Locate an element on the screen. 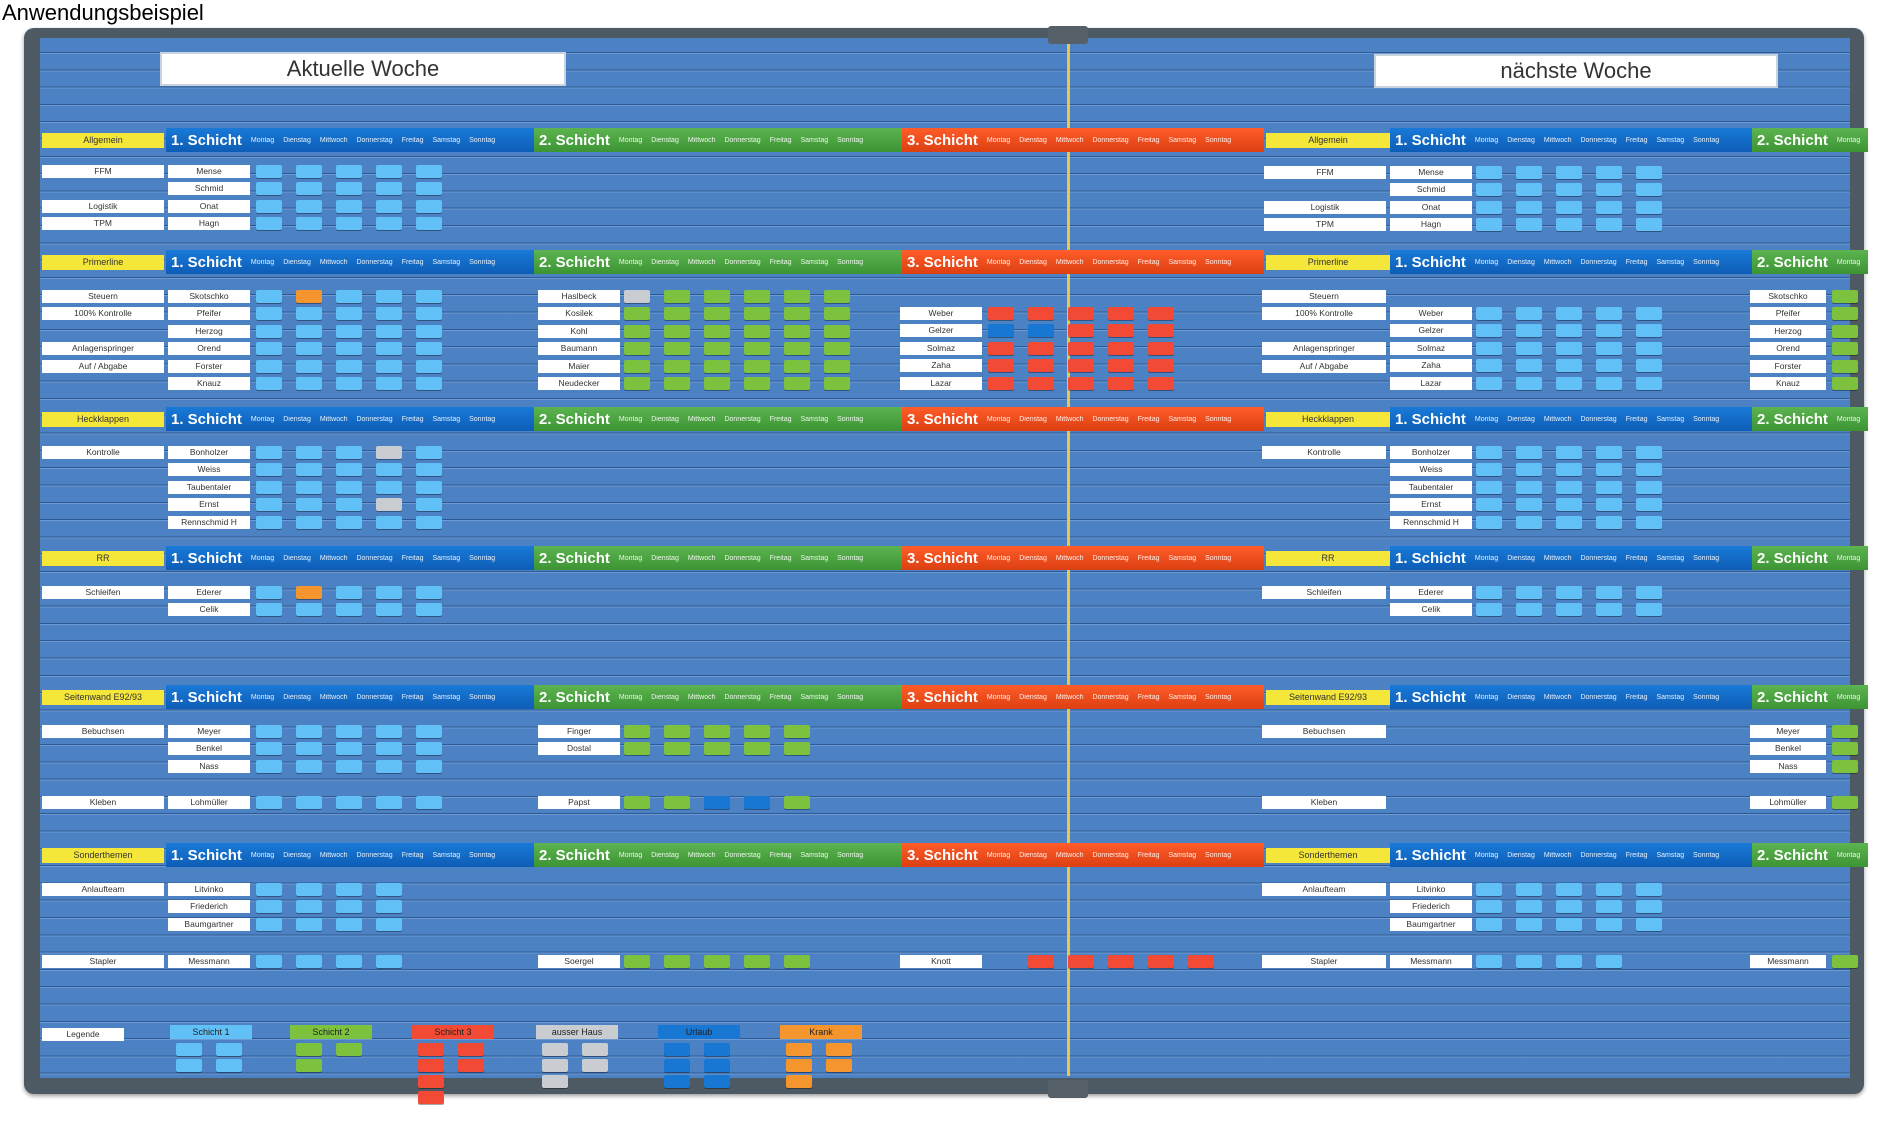 Image resolution: width=1884 pixels, height=1122 pixels. name-card: Hagn is located at coordinates (1431, 225).